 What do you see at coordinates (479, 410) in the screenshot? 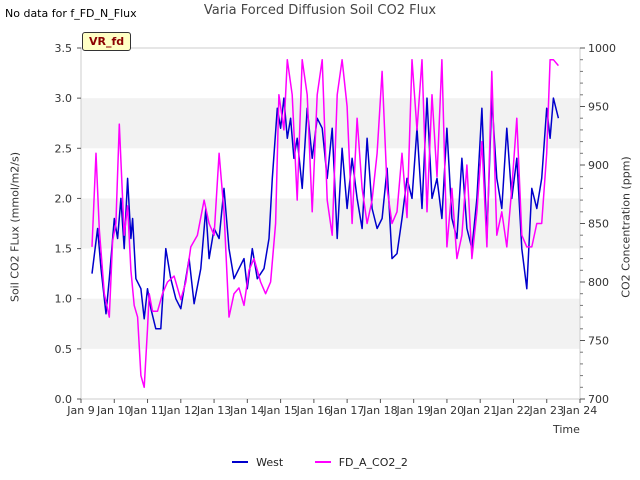
I see `x-tick-label: Jan 21` at bounding box center [479, 410].